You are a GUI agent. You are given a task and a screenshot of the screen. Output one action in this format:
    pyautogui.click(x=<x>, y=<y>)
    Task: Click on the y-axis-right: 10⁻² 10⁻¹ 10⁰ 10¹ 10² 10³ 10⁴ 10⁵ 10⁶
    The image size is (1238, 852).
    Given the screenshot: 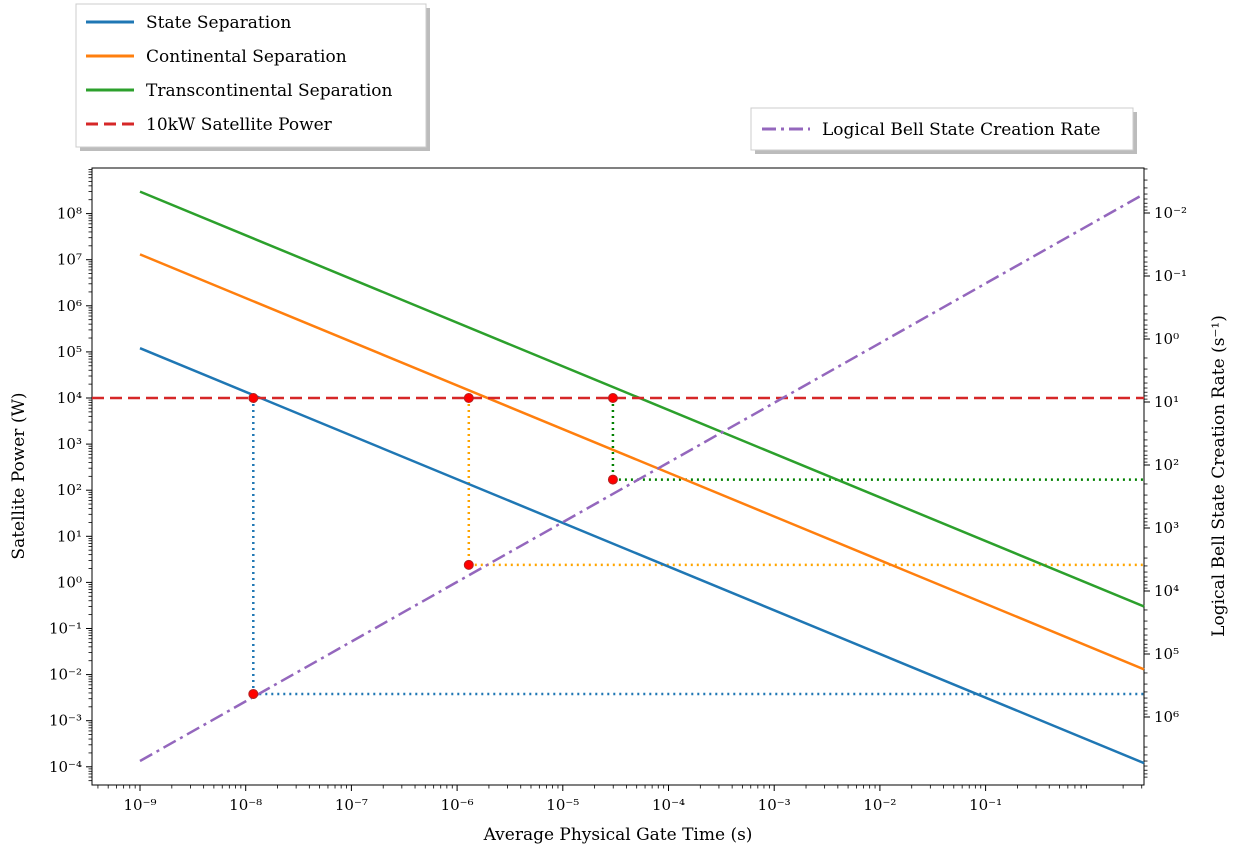 What is the action you would take?
    pyautogui.click(x=1165, y=473)
    